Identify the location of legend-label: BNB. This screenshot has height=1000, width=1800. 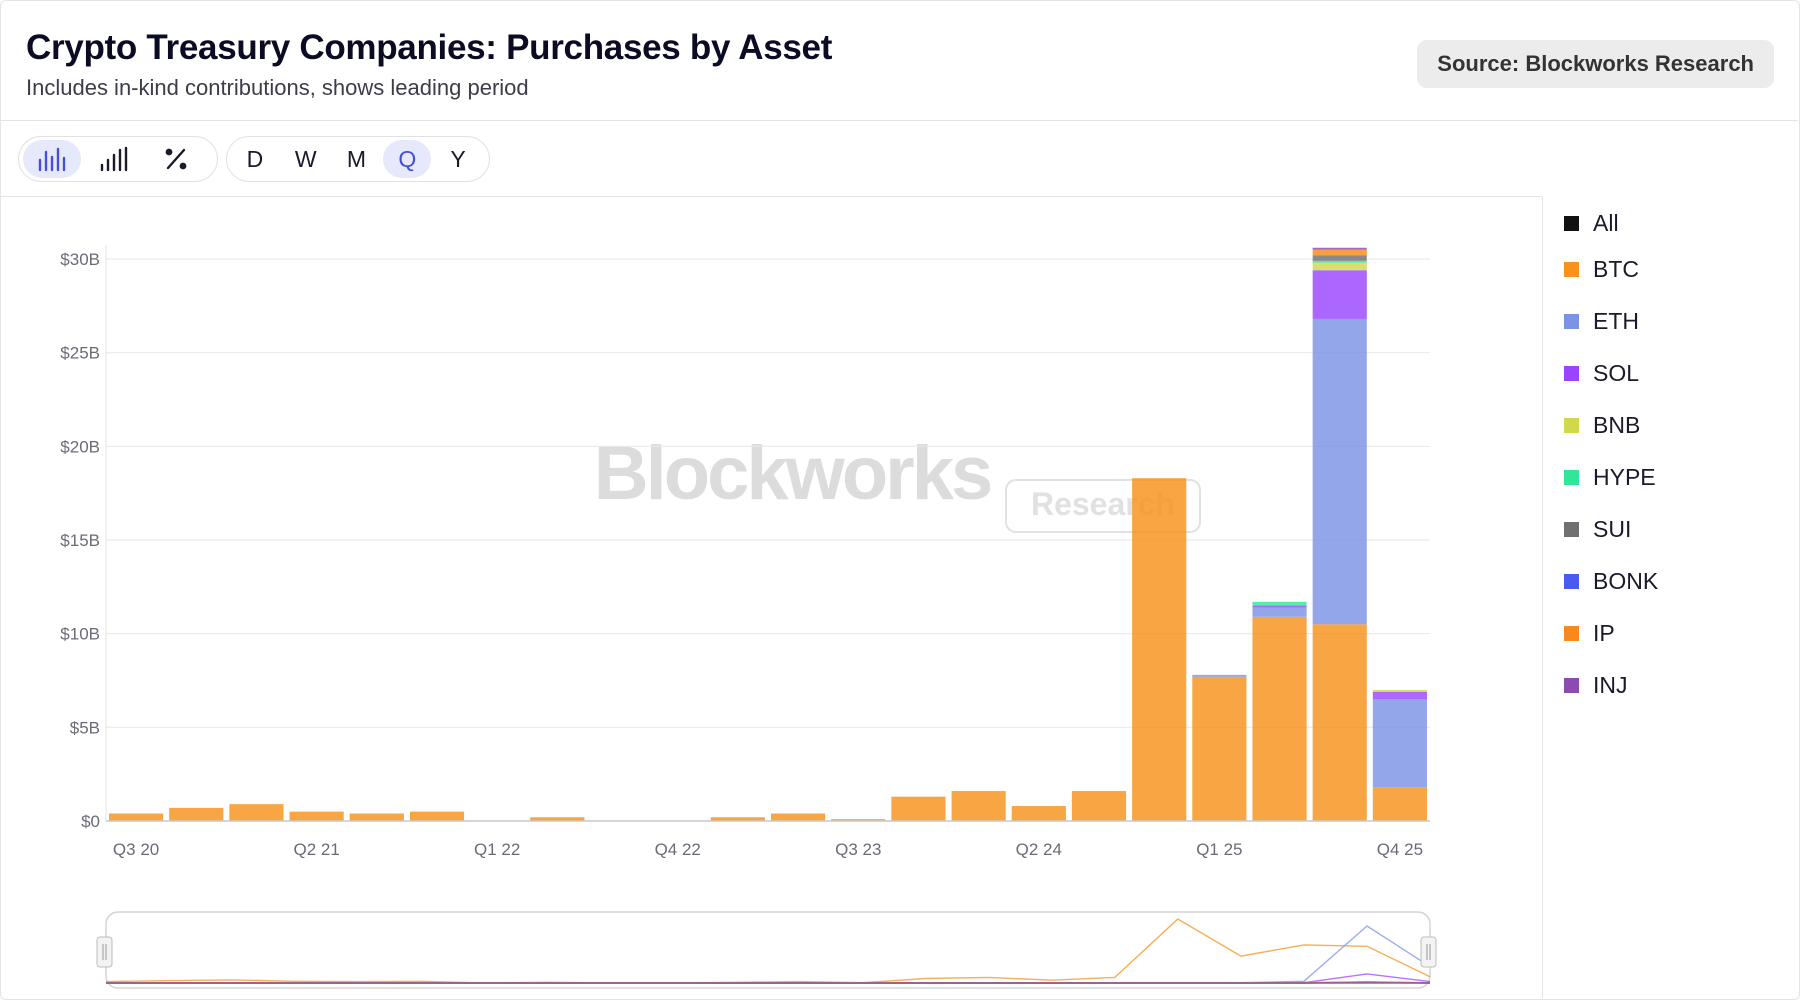
(1617, 425).